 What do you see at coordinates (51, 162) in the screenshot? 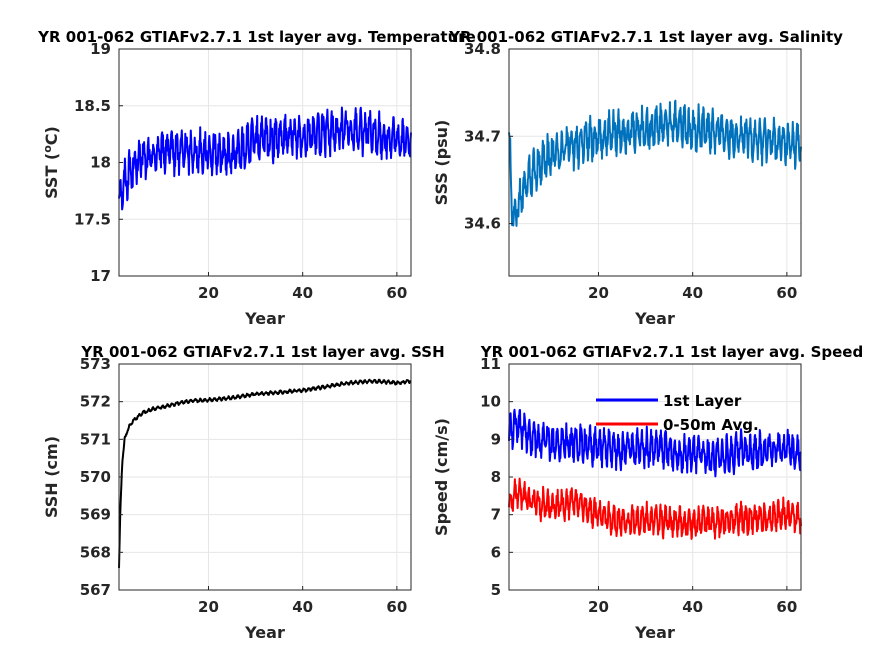
I see `y-axis-label: SST (oC)` at bounding box center [51, 162].